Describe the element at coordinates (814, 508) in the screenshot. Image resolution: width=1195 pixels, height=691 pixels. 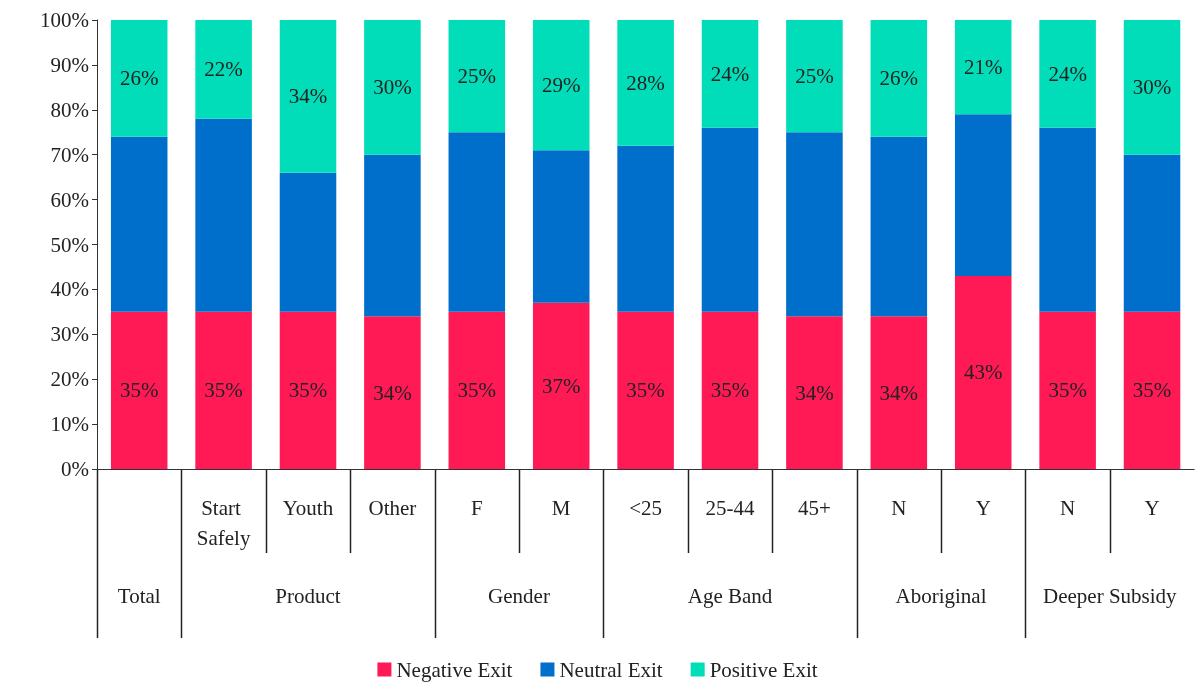
I see `x-tick-label: 45+` at that location.